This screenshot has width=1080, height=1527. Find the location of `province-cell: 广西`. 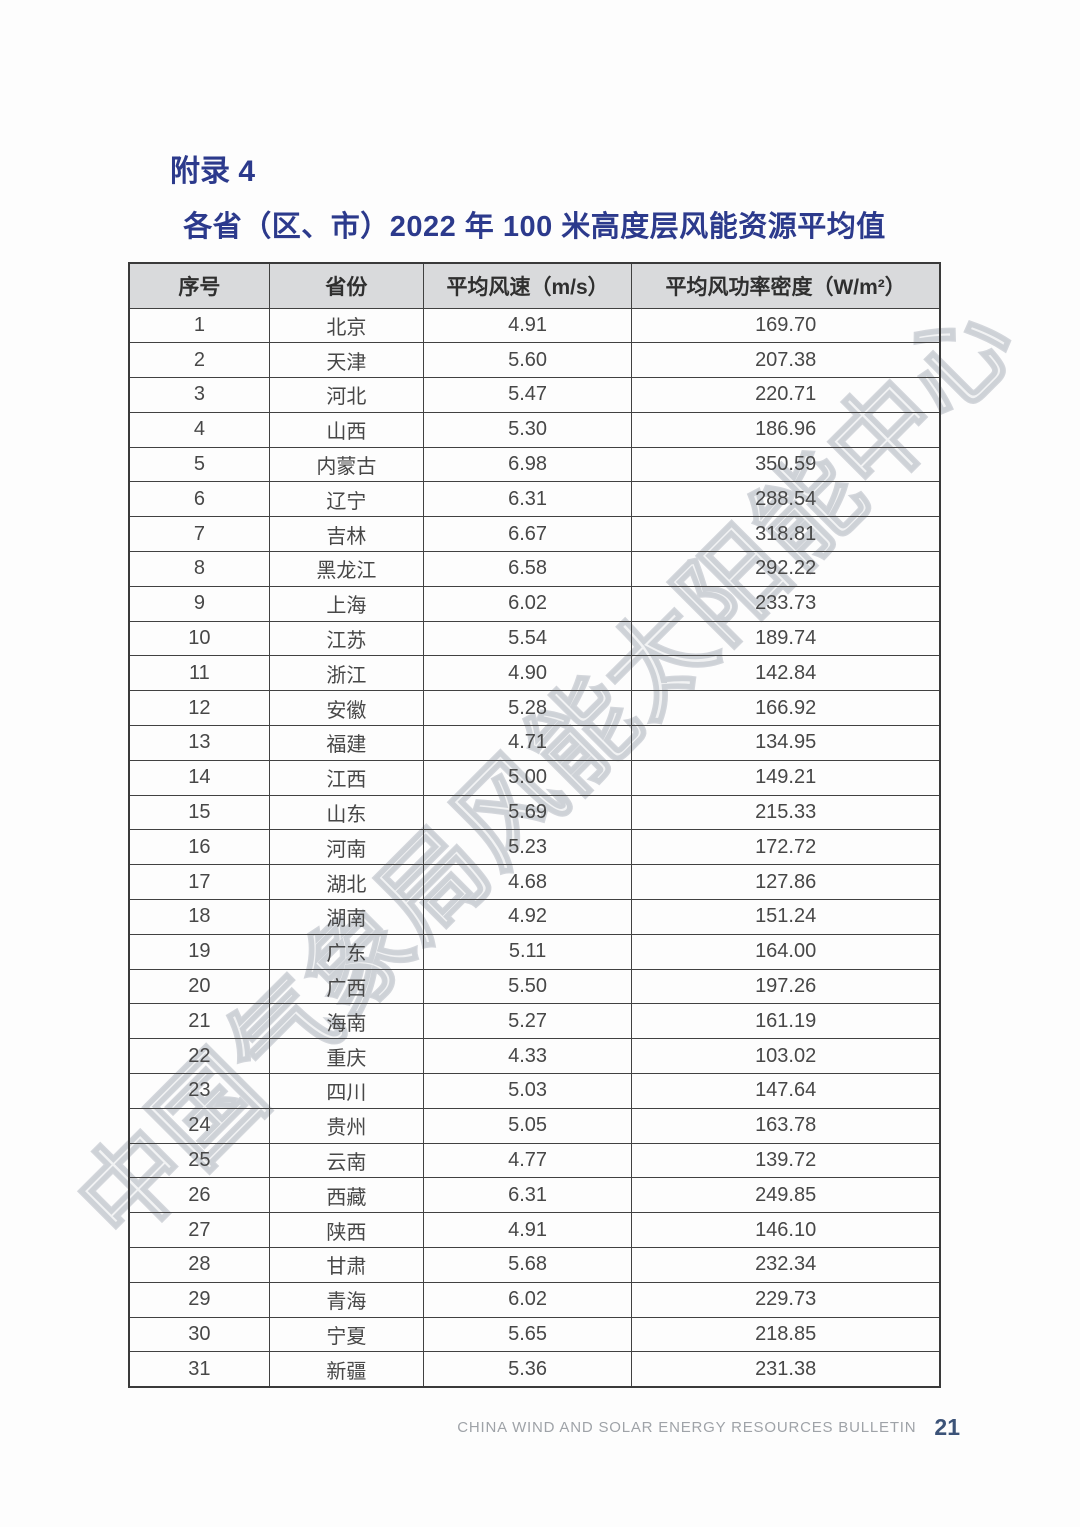

province-cell: 广西 is located at coordinates (346, 986).